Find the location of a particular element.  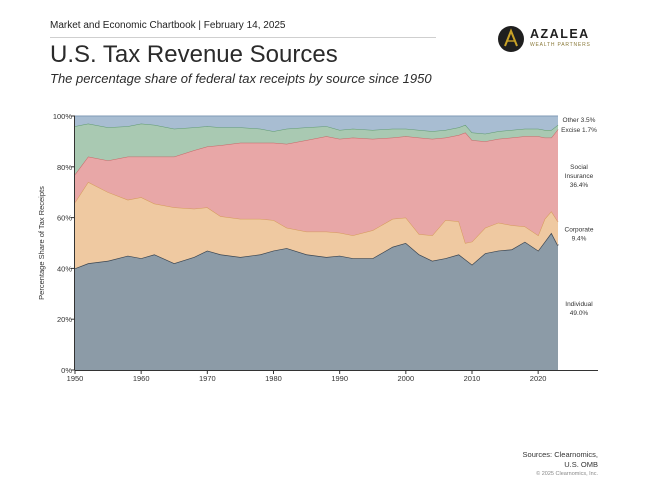

sources-line-2: U.S. OMB is located at coordinates (581, 464).